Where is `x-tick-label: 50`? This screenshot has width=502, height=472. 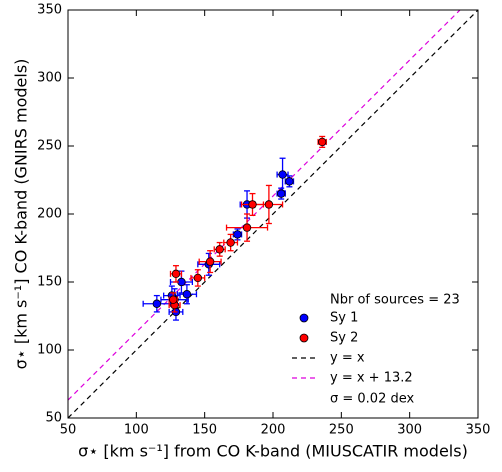 x-tick-label: 50 is located at coordinates (68, 430).